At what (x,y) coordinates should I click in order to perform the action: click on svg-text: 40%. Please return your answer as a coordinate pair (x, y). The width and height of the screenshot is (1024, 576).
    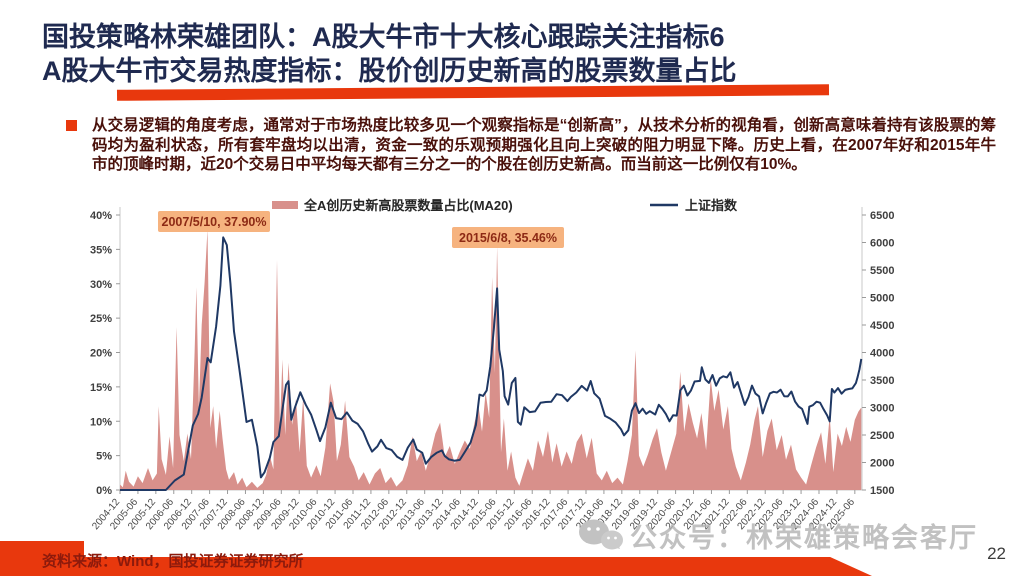
    Looking at the image, I should click on (101, 216).